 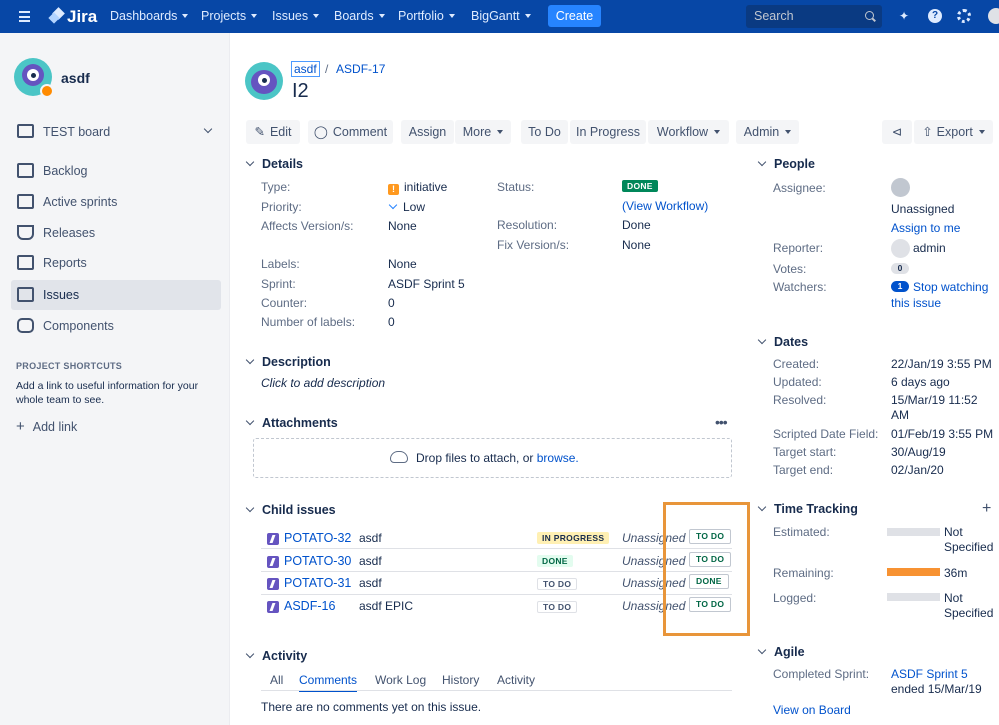 I want to click on dates-section-toggle: Dates, so click(x=783, y=342).